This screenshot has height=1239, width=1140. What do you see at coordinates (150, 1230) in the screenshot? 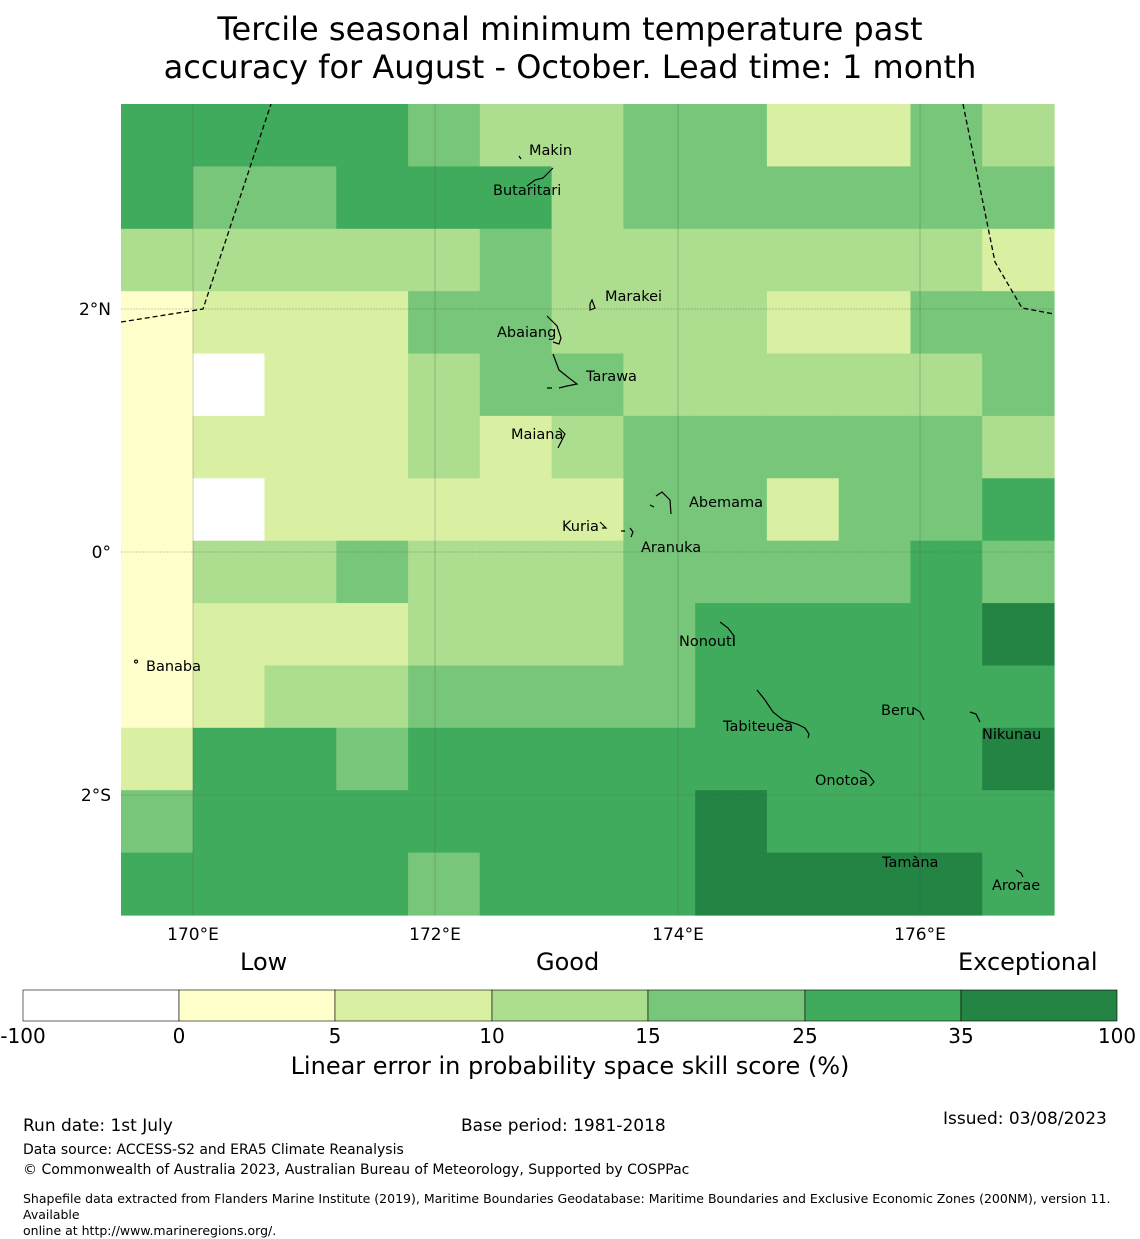
I see `shapefile-credit-line-2: online at http://www.marineregions.org/.` at bounding box center [150, 1230].